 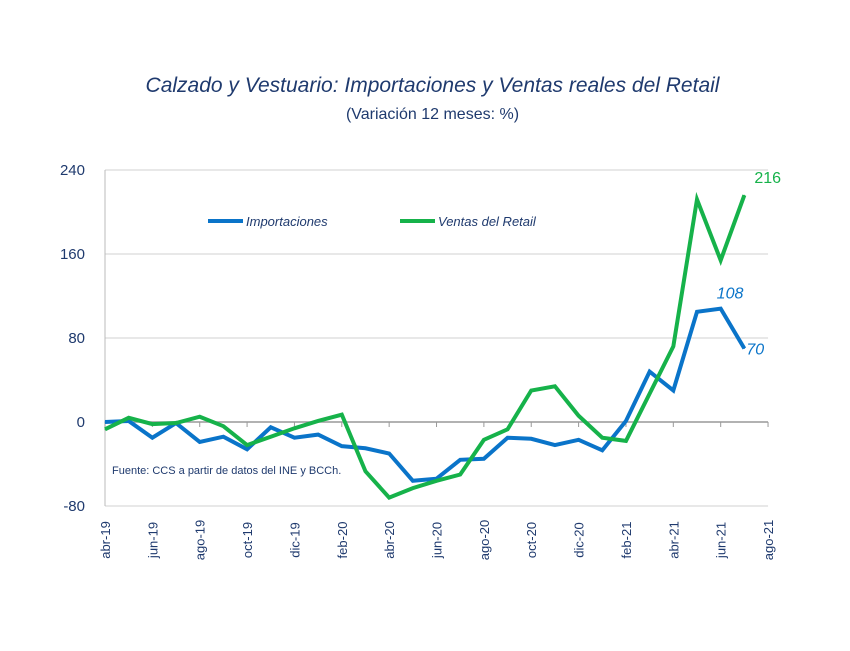 I want to click on x-tick-label: jun-20, so click(x=437, y=540).